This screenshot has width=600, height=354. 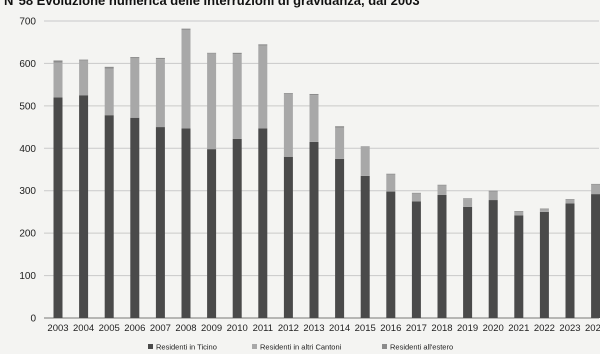 What do you see at coordinates (416, 328) in the screenshot?
I see `x-tick-label: 2017` at bounding box center [416, 328].